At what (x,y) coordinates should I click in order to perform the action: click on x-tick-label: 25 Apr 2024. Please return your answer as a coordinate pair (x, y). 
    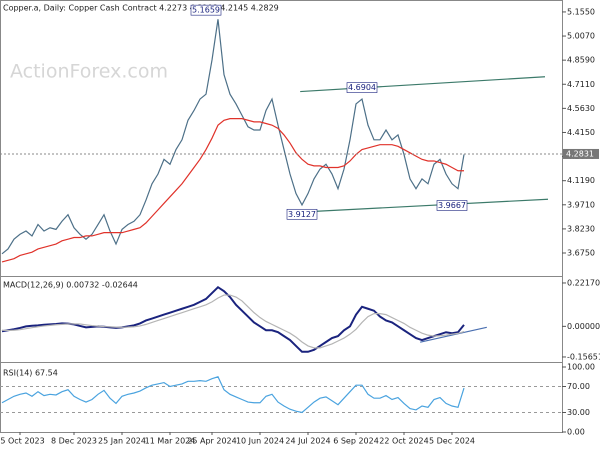
    Looking at the image, I should click on (211, 441).